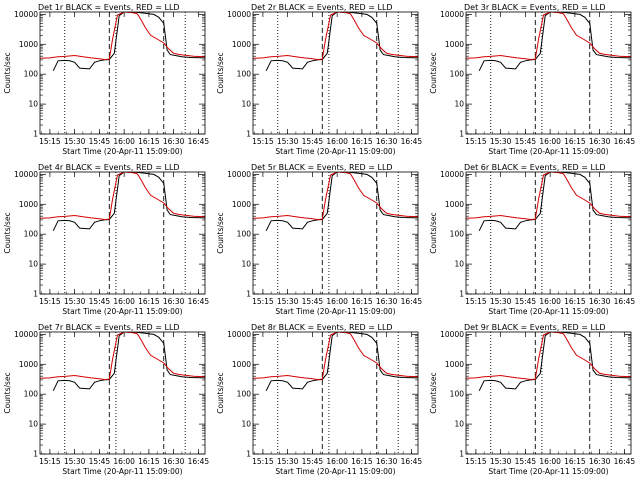 The image size is (640, 480). What do you see at coordinates (109, 167) in the screenshot?
I see `chart-title: Det 4r BLACK = Events, RED = LLD` at bounding box center [109, 167].